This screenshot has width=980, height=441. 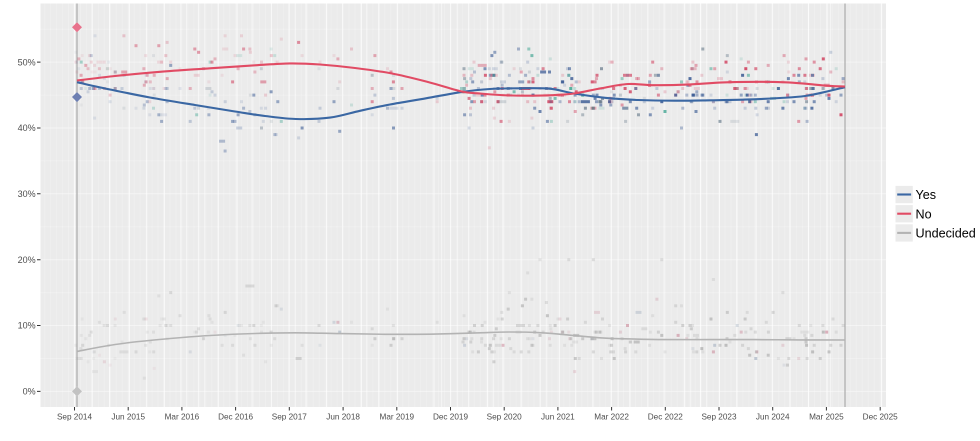 What do you see at coordinates (719, 416) in the screenshot?
I see `svg-text: Sep 2023` at bounding box center [719, 416].